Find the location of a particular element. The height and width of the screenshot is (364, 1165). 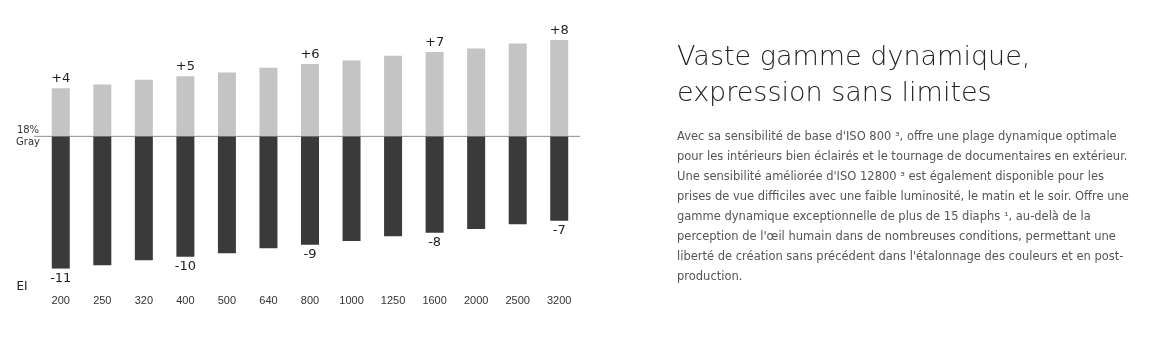

x-tick-label: 2500 is located at coordinates (517, 300).